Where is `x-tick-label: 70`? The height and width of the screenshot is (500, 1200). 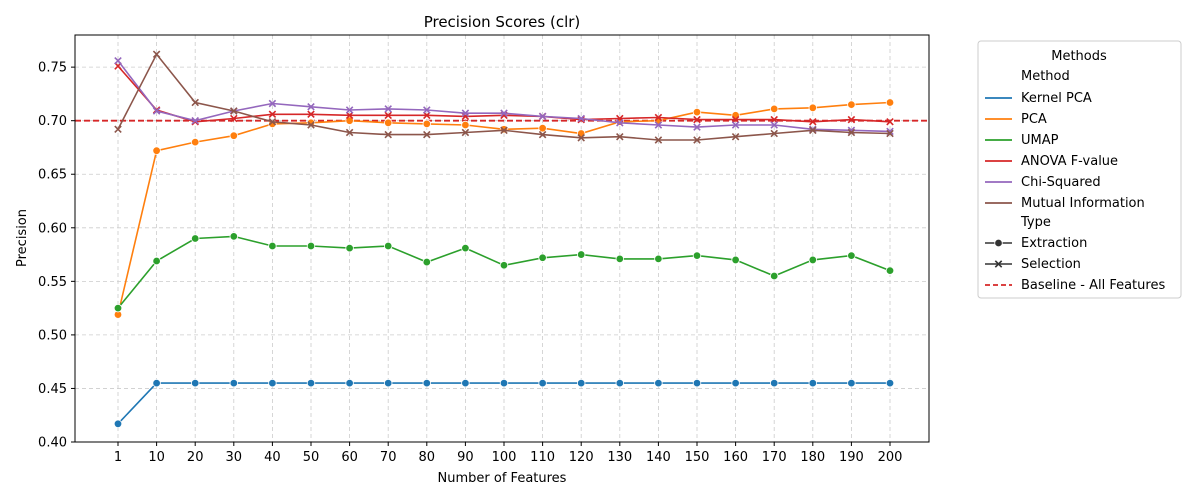 x-tick-label: 70 is located at coordinates (388, 457).